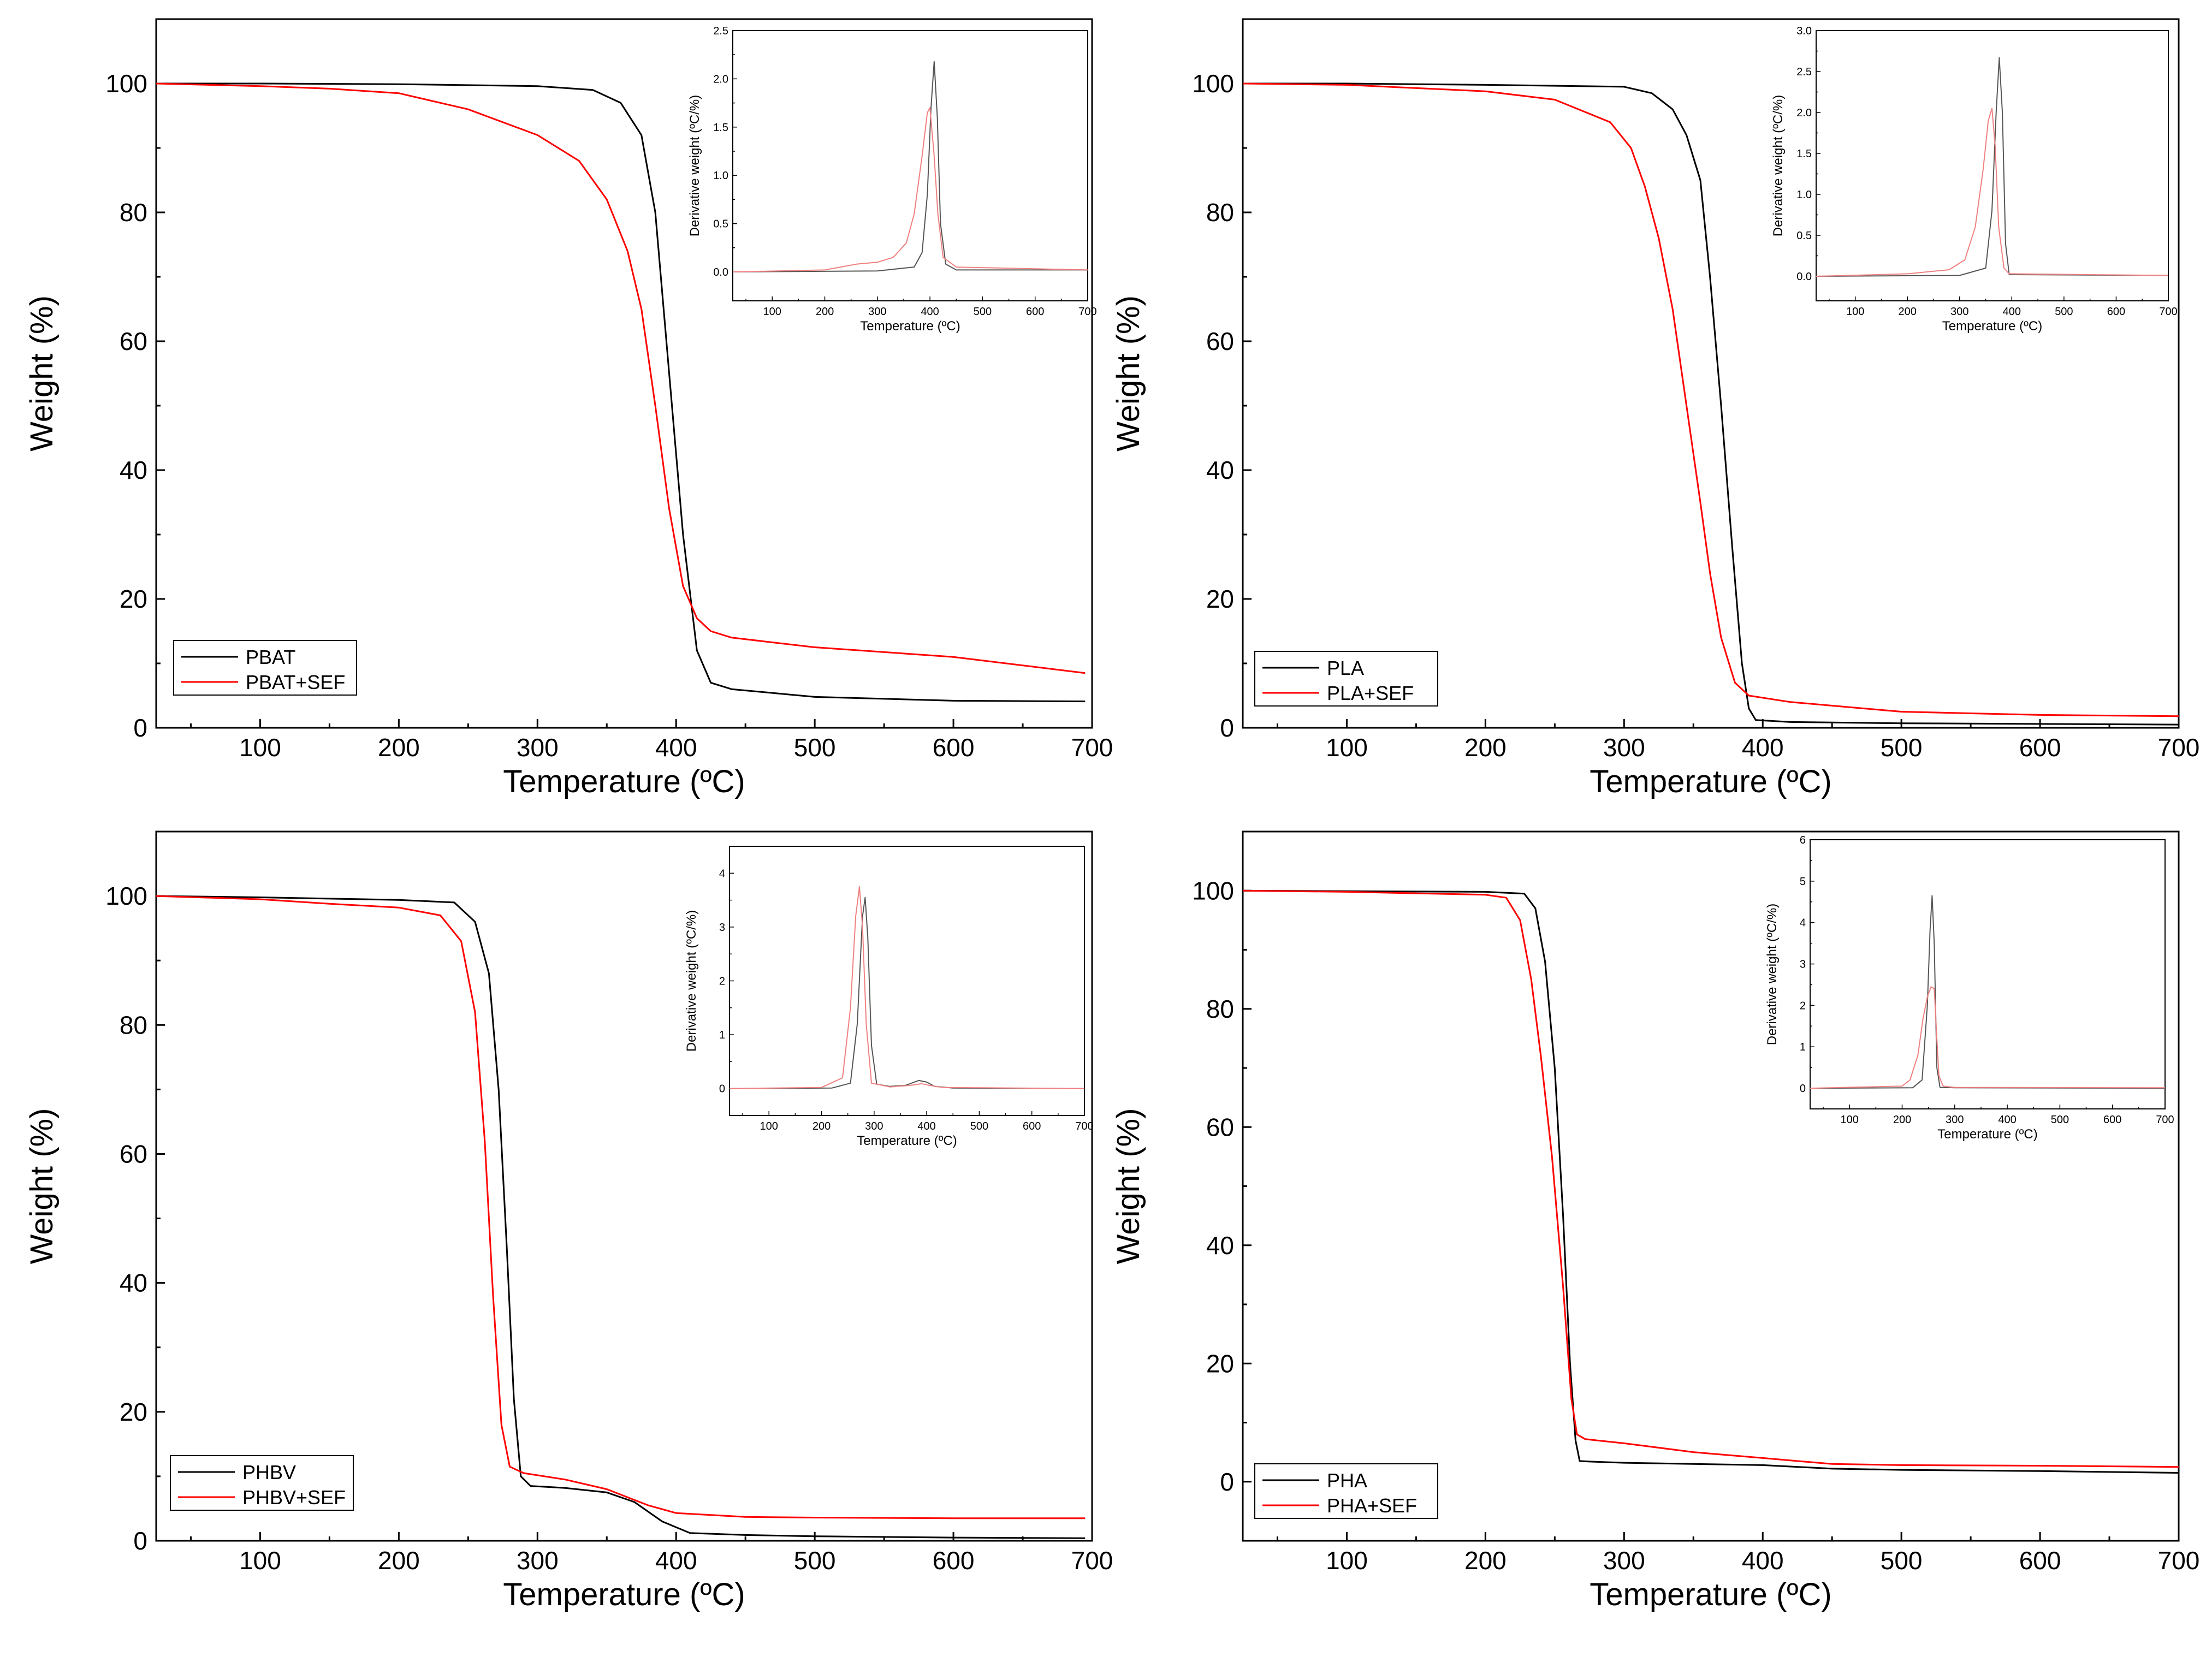  What do you see at coordinates (1803, 840) in the screenshot?
I see `inset-y-tick-label: 6` at bounding box center [1803, 840].